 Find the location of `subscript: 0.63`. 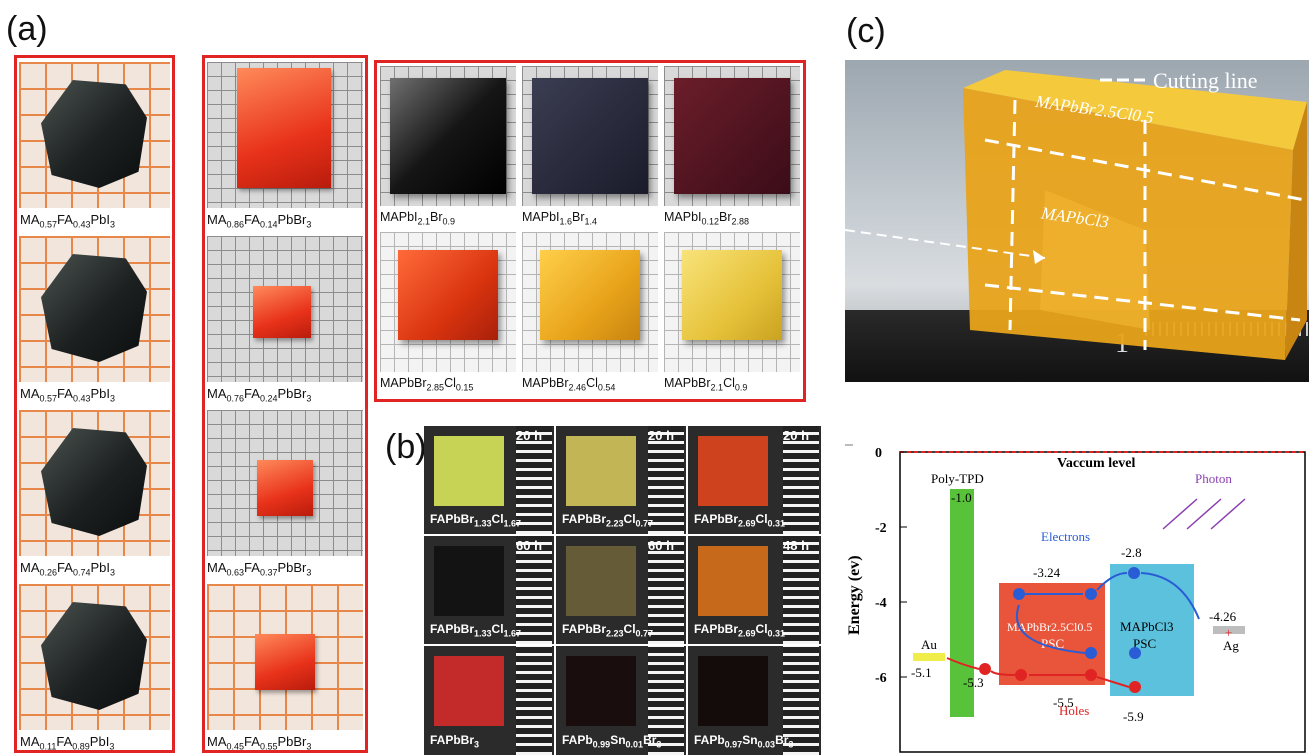

subscript: 0.63 is located at coordinates (235, 572).